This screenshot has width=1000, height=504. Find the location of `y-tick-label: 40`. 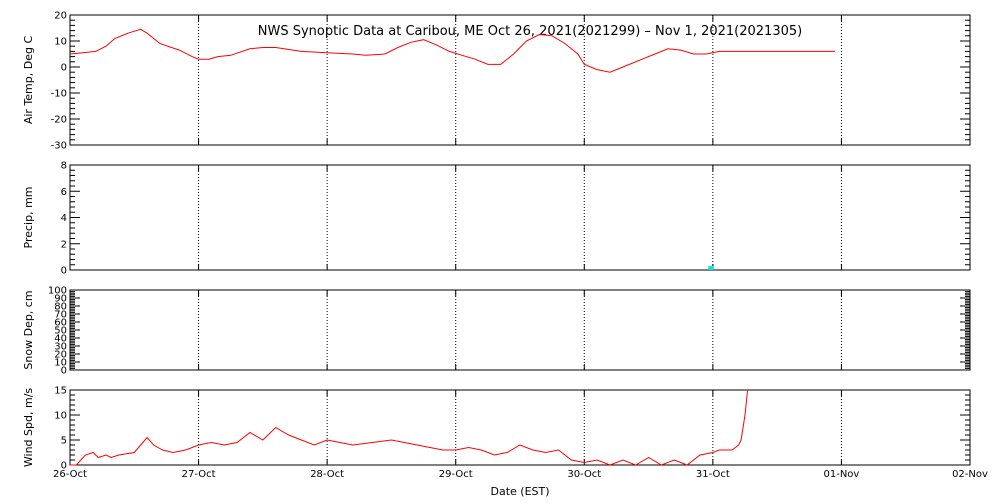

y-tick-label: 40 is located at coordinates (60, 339).